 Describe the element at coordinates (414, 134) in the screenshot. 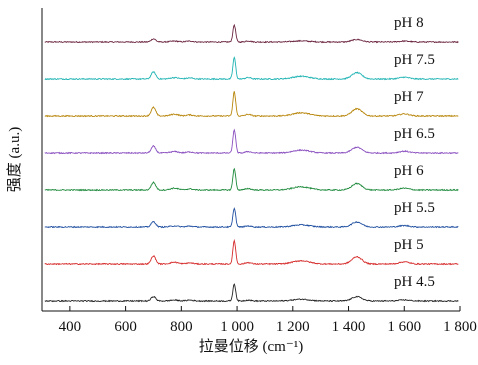

I see `series-label: pH 6.5` at that location.